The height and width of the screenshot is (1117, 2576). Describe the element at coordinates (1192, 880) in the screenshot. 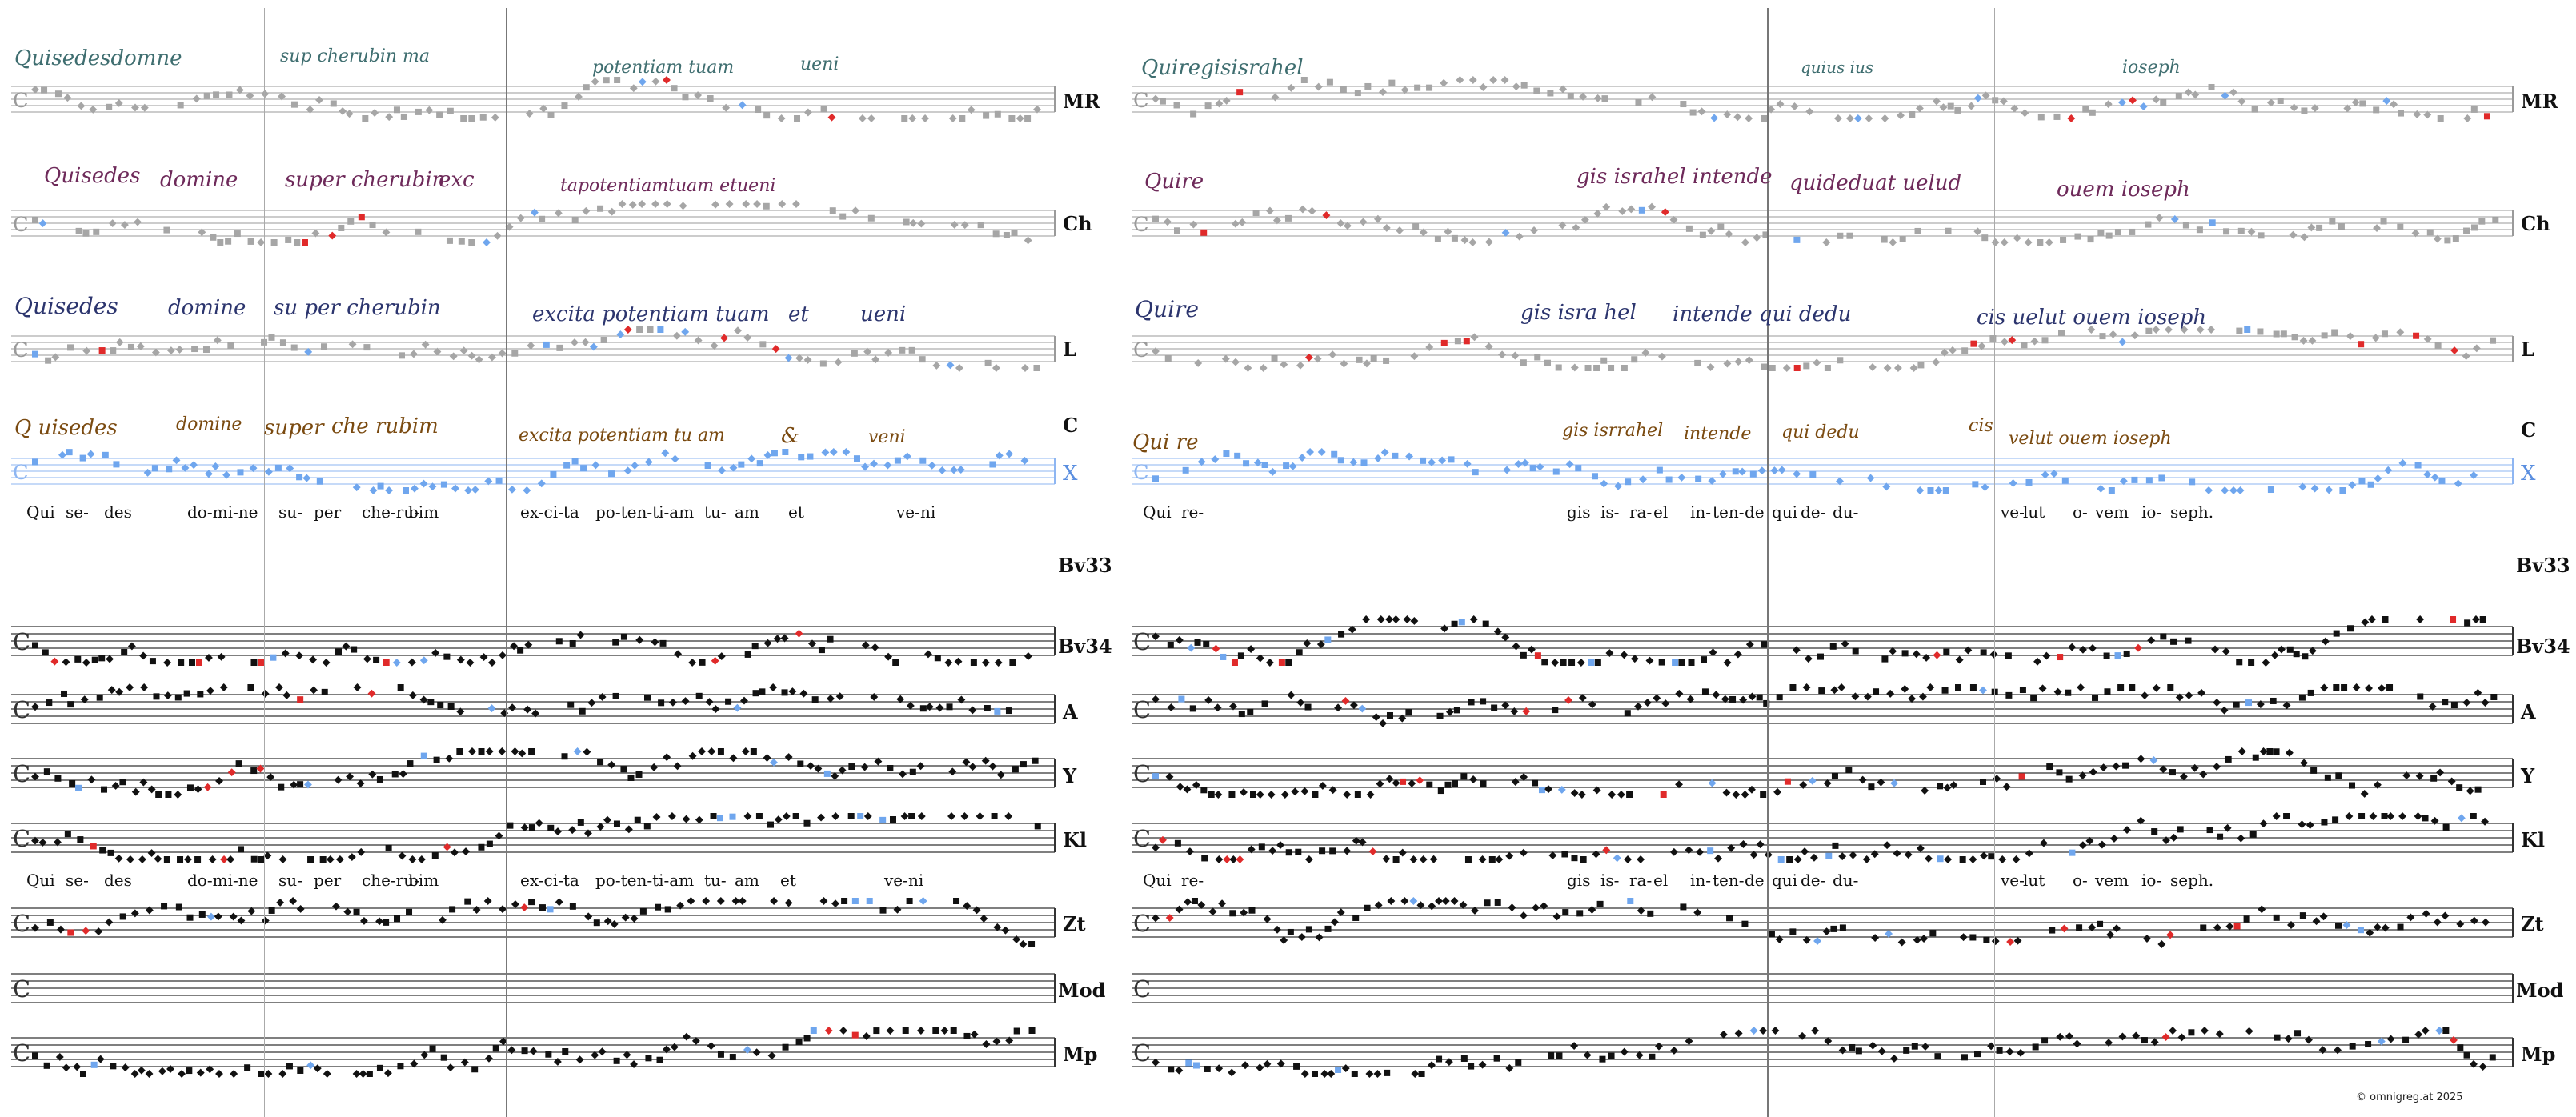

I see `lyric-syllable: re-` at that location.